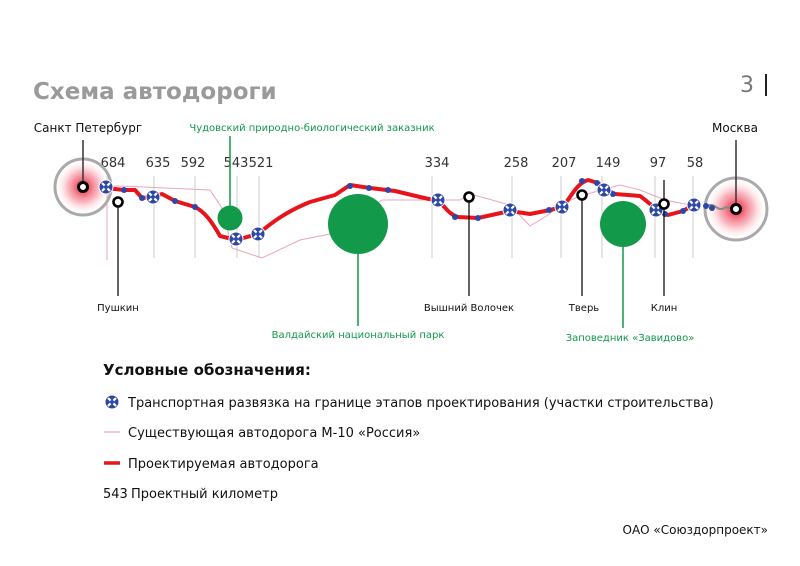  What do you see at coordinates (747, 85) in the screenshot?
I see `page-number: 3` at bounding box center [747, 85].